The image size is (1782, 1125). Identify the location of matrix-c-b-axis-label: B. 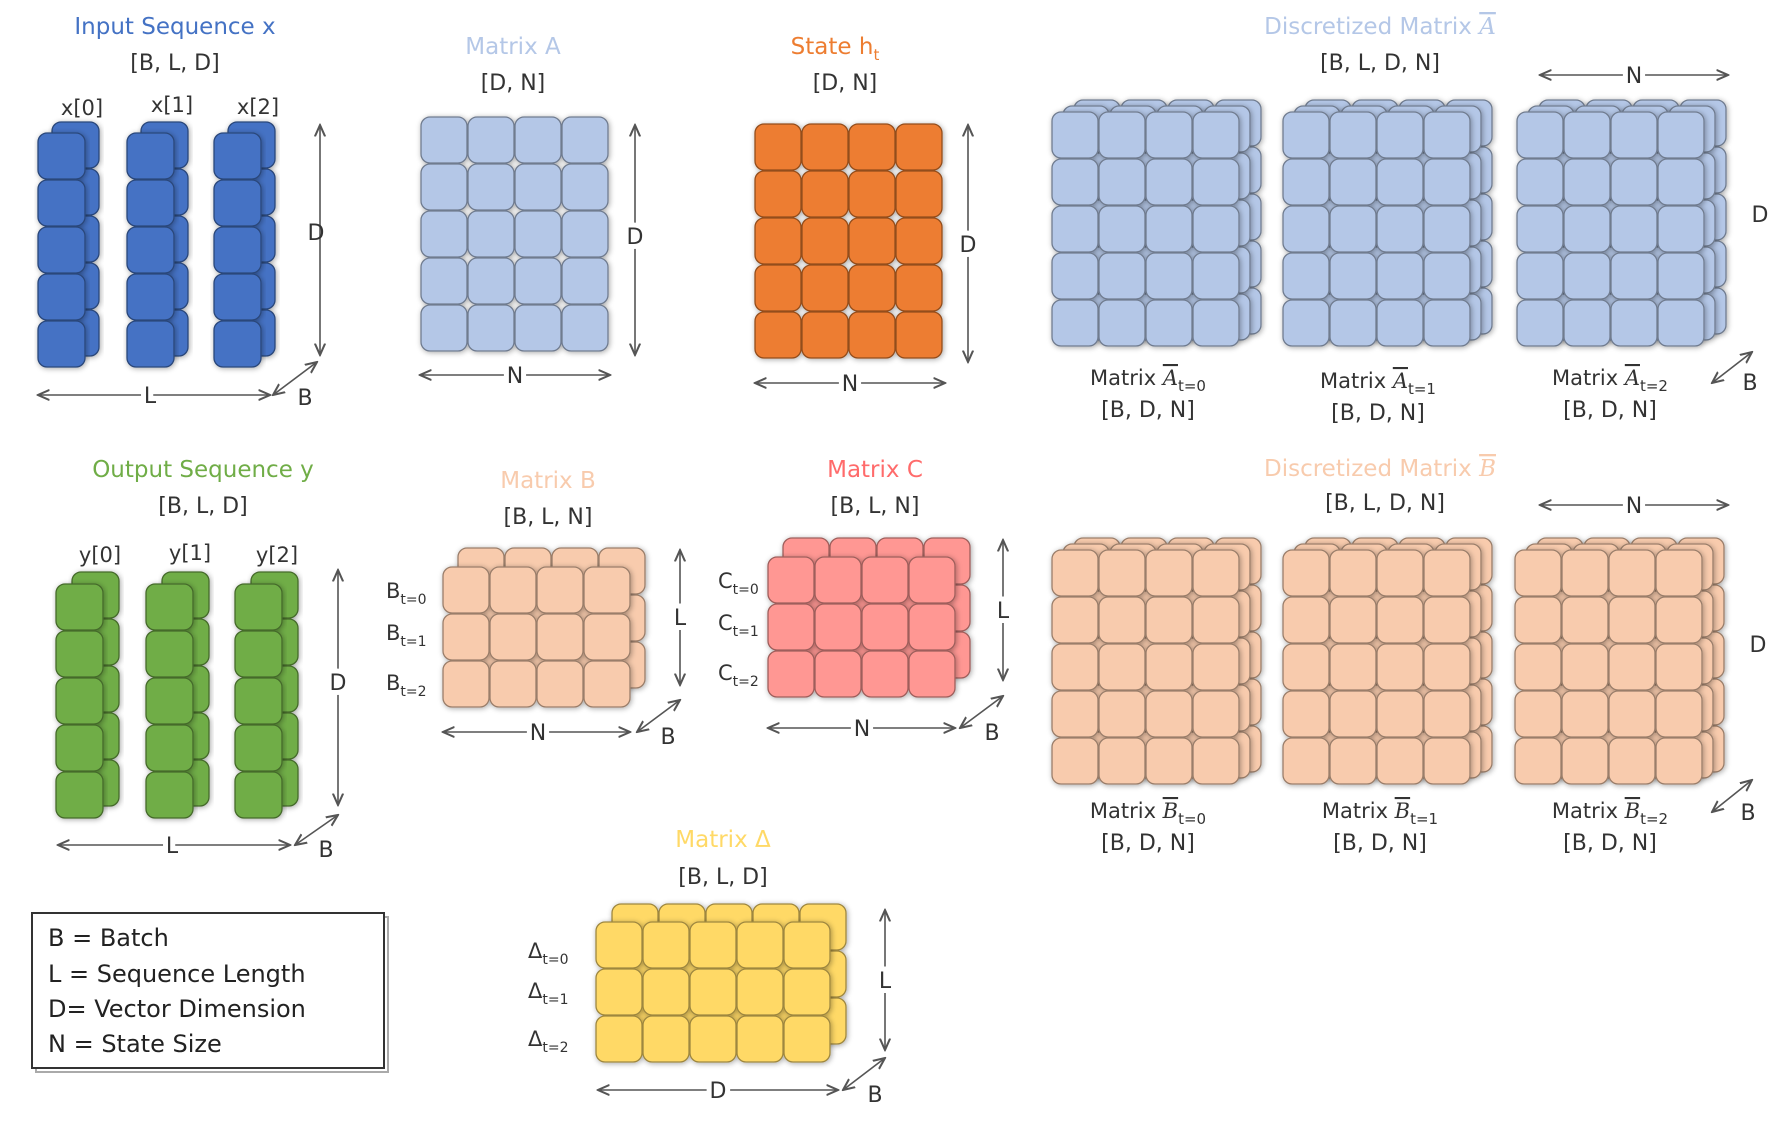
(991, 733).